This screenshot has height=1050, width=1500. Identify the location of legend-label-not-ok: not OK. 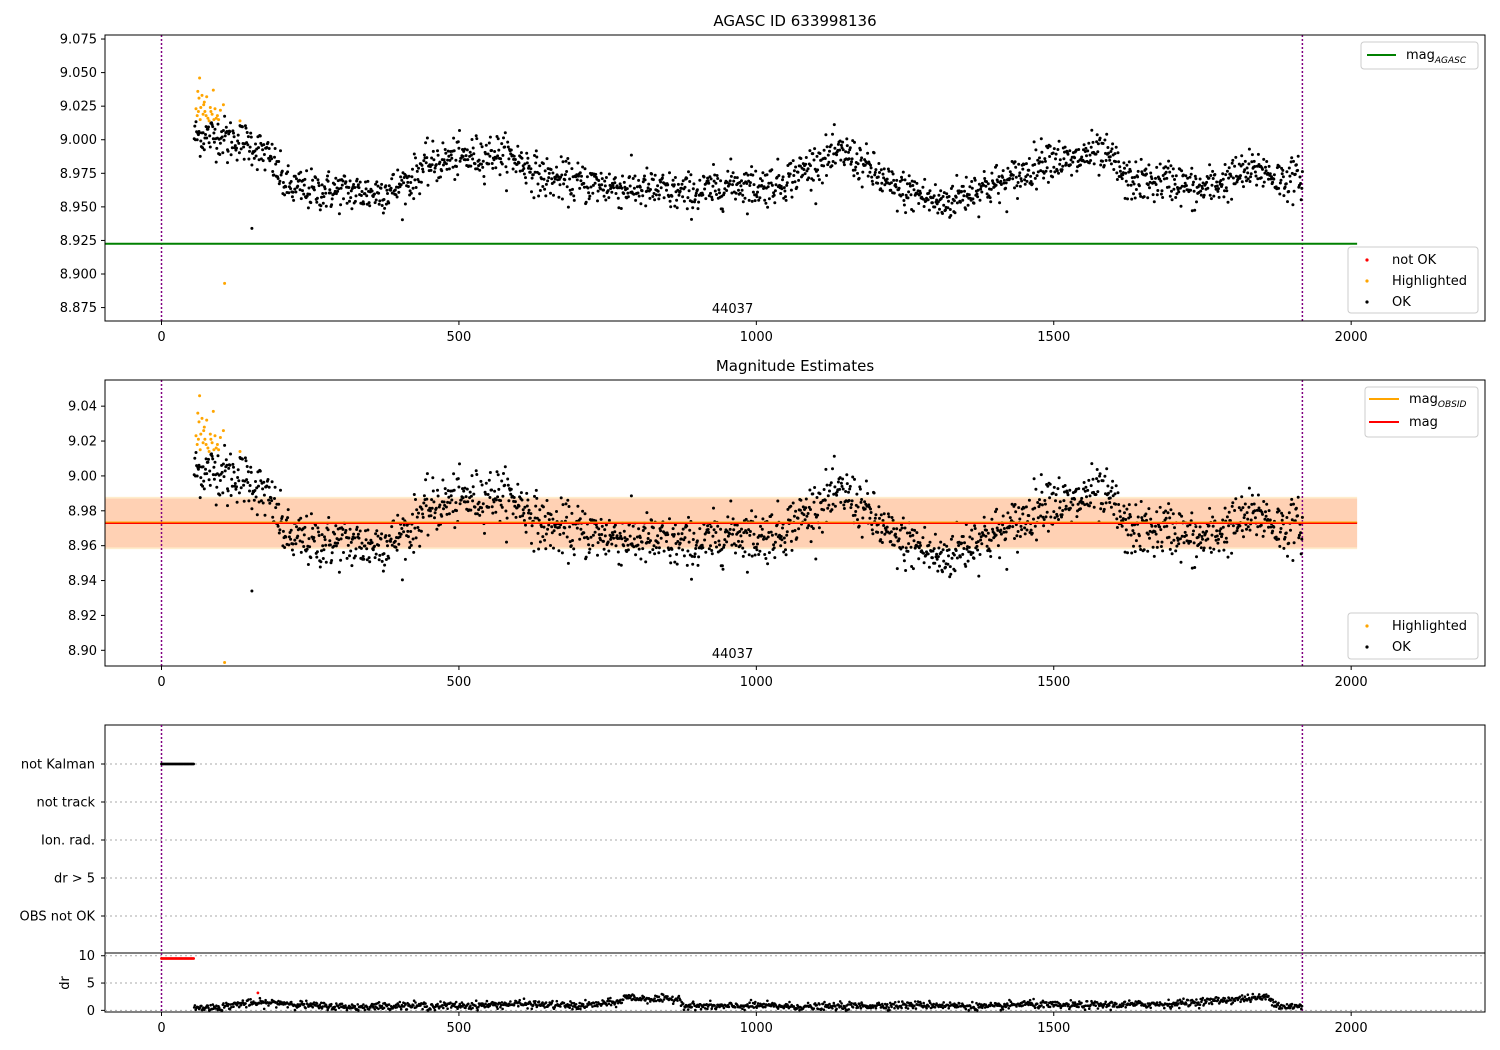
(1414, 260).